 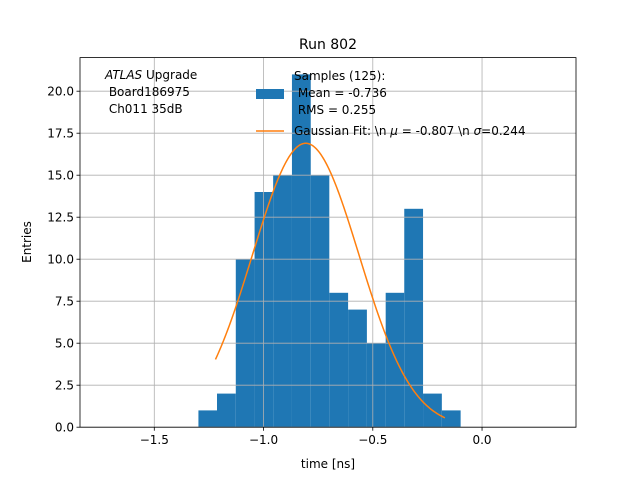 I want to click on legend-hist-swatch, so click(x=270, y=94).